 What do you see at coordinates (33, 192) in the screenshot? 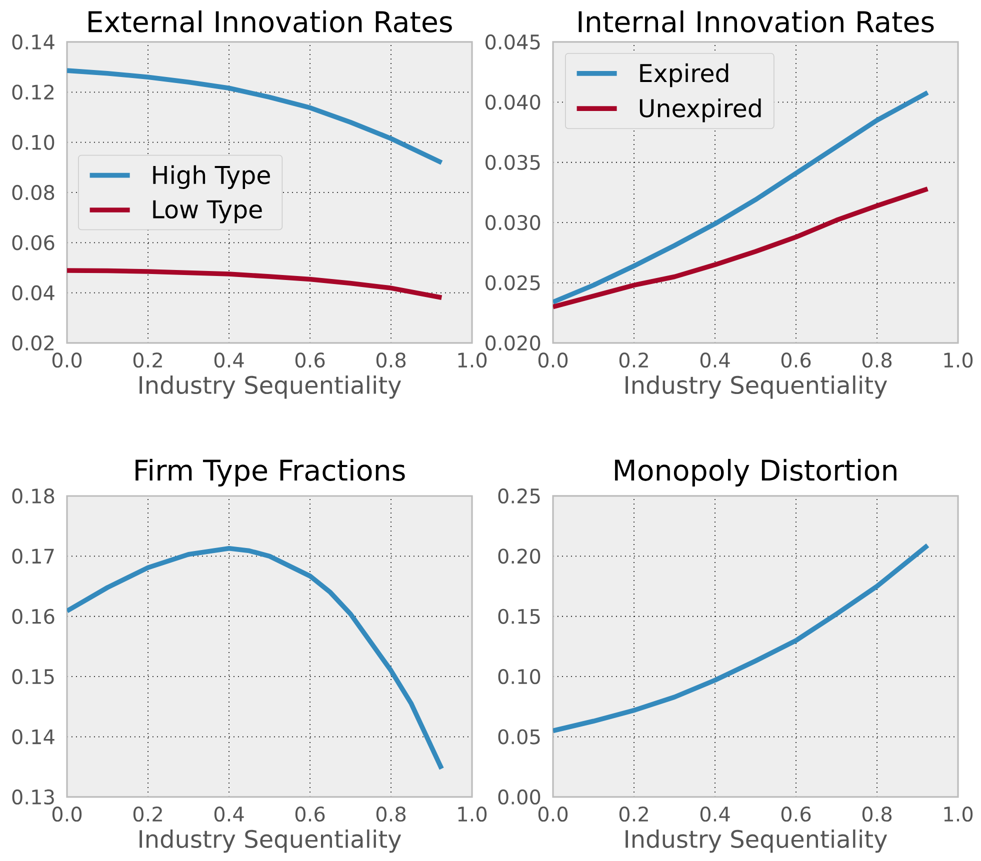
I see `y-tick-label: 0.08` at bounding box center [33, 192].